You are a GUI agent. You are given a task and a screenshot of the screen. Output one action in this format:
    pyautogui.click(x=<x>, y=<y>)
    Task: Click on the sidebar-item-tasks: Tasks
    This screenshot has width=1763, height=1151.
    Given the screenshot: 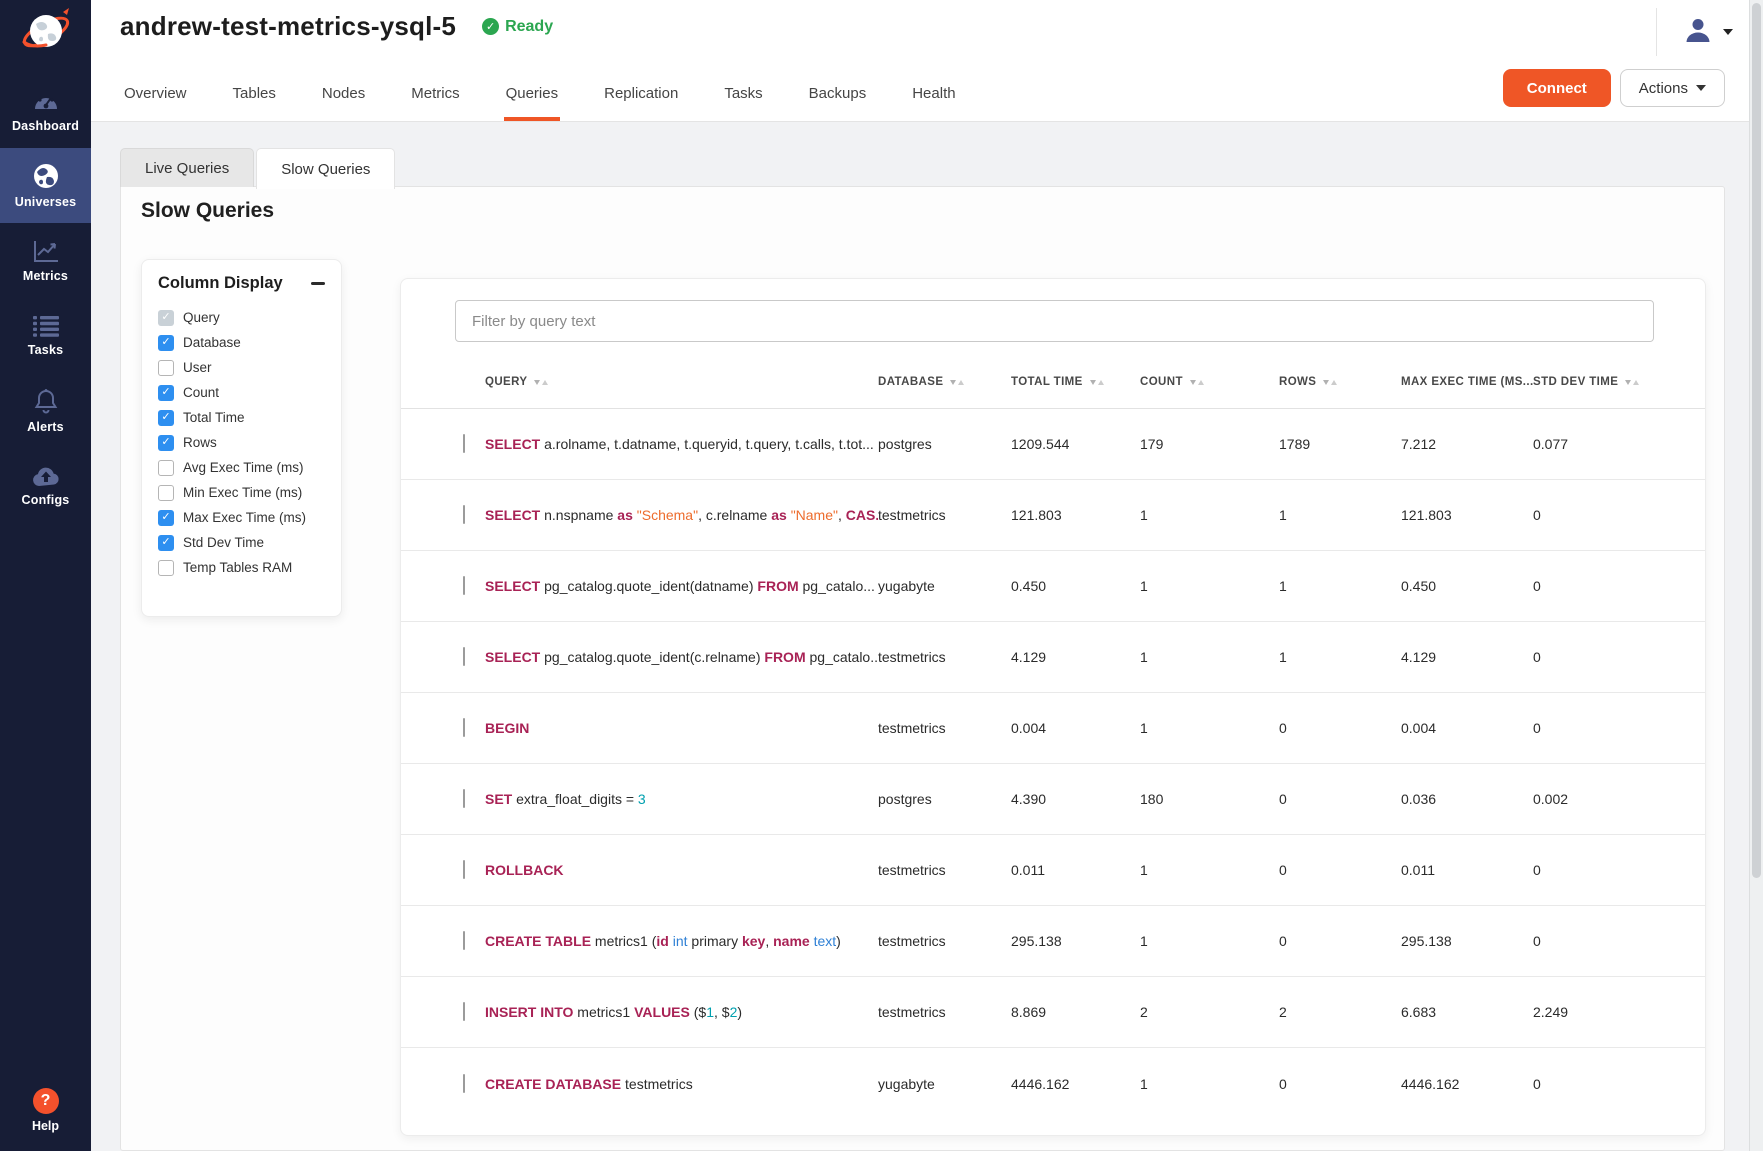 What is the action you would take?
    pyautogui.click(x=45, y=335)
    